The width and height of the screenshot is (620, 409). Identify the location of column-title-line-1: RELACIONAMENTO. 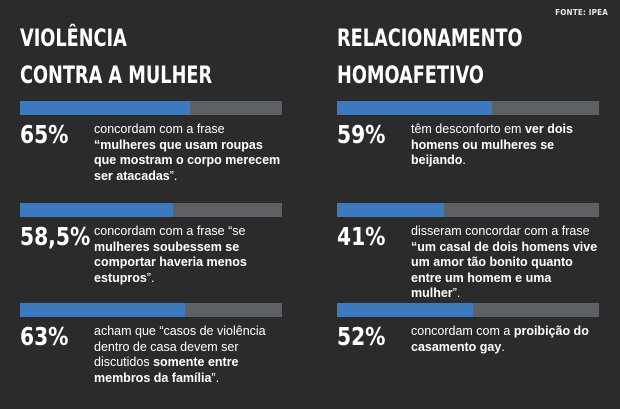
(430, 38).